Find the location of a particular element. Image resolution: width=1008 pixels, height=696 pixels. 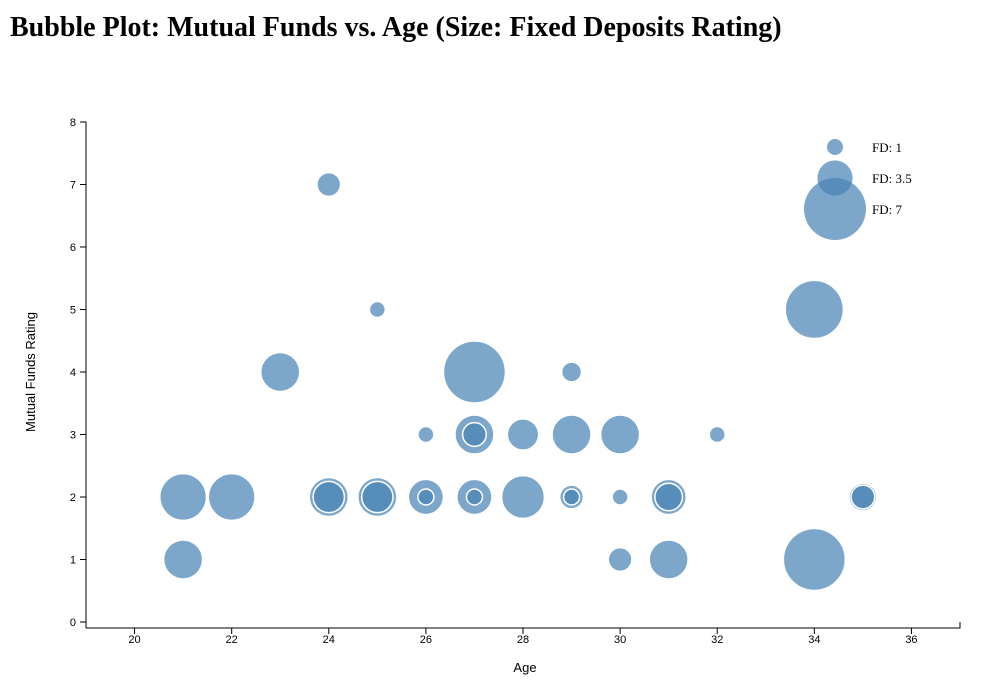

x-tick-label: 20 is located at coordinates (134, 640).